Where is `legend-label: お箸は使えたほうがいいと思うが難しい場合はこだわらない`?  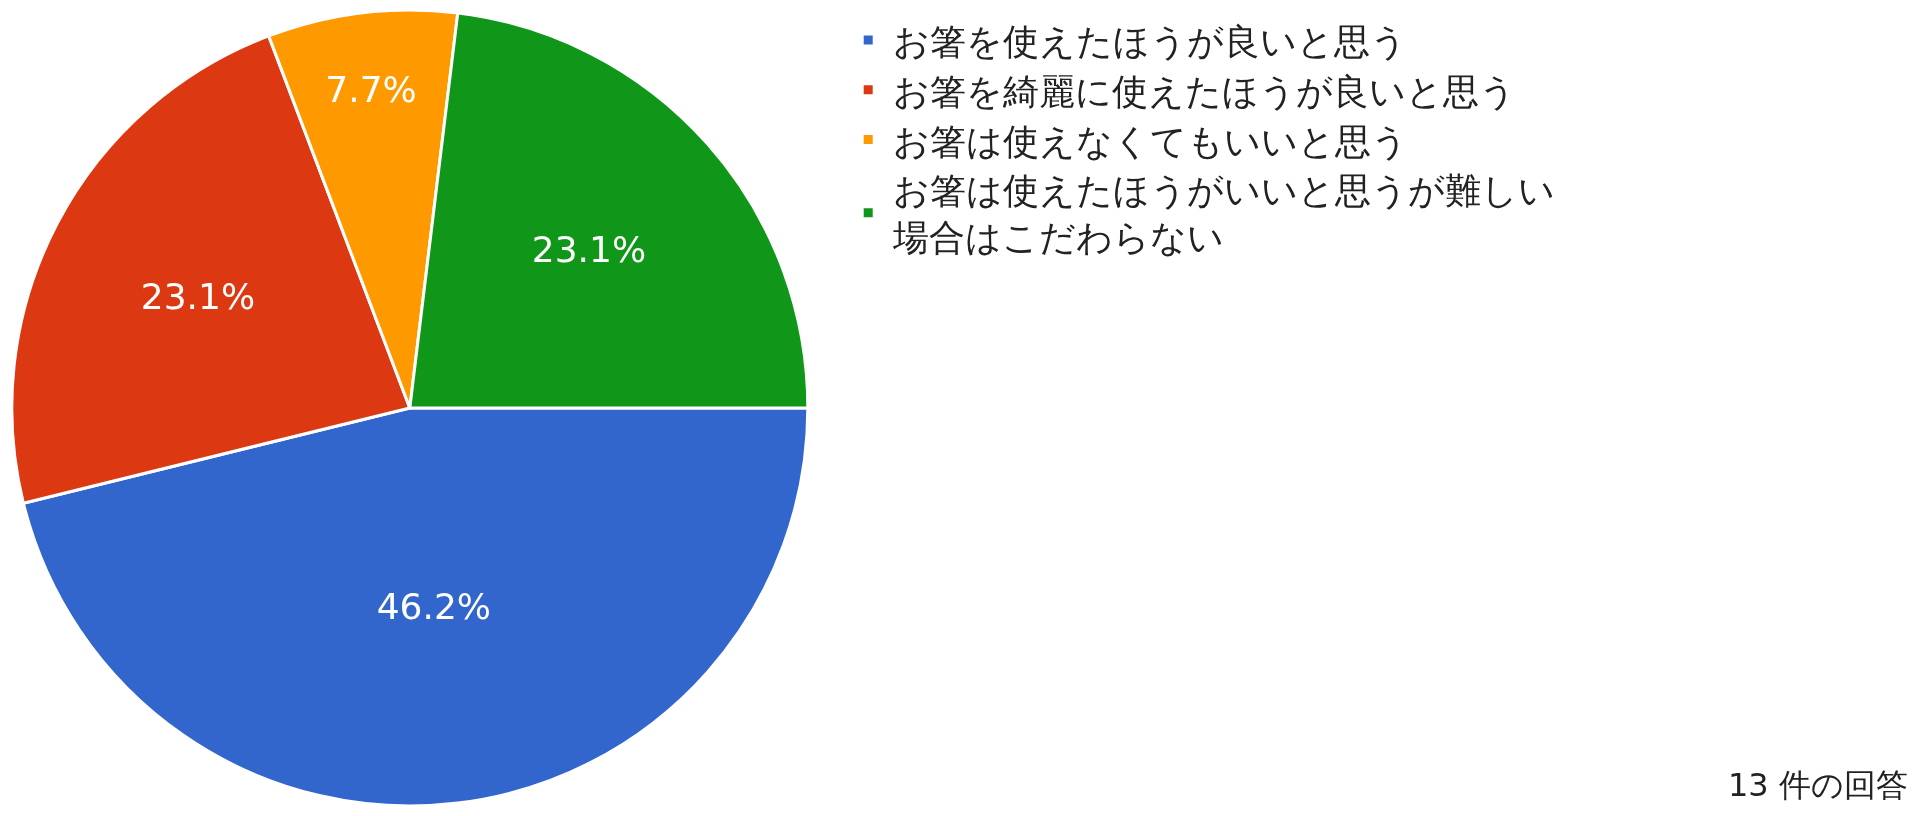
legend-label: お箸は使えたほうがいいと思うが難しい場合はこだわらない is located at coordinates (1224, 214).